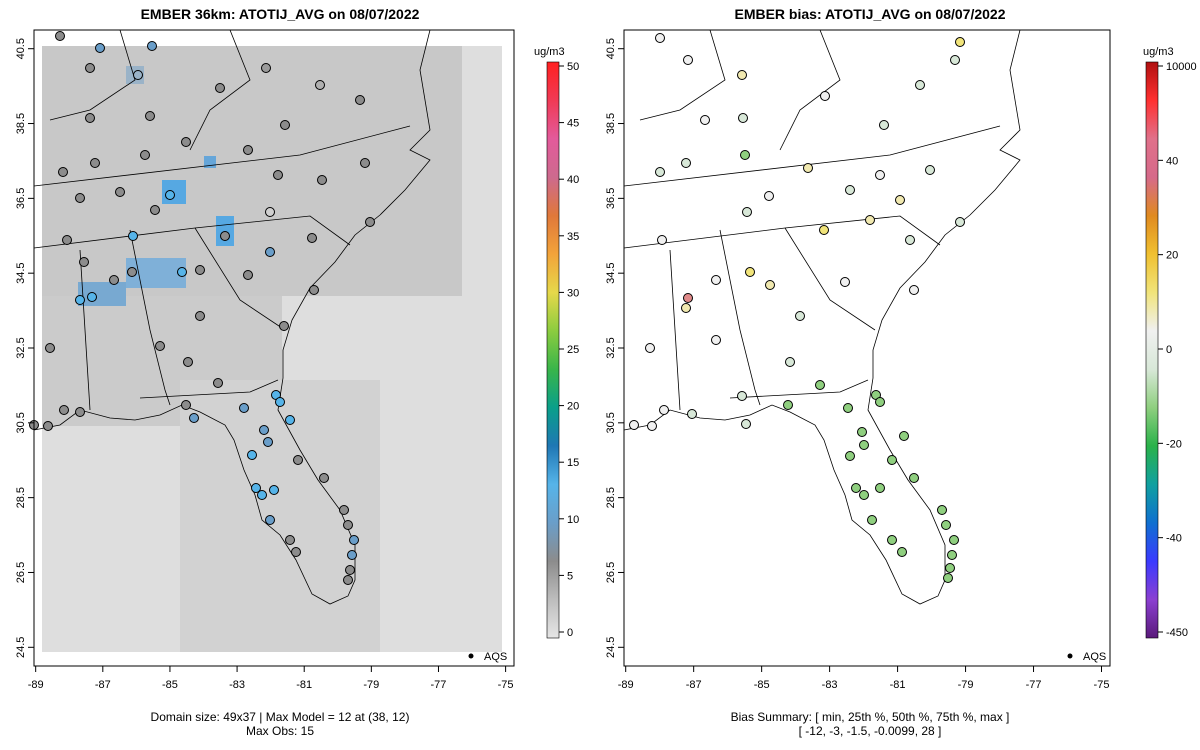  What do you see at coordinates (1181, 67) in the screenshot?
I see `right-colorbar-tick-label: 10000` at bounding box center [1181, 67].